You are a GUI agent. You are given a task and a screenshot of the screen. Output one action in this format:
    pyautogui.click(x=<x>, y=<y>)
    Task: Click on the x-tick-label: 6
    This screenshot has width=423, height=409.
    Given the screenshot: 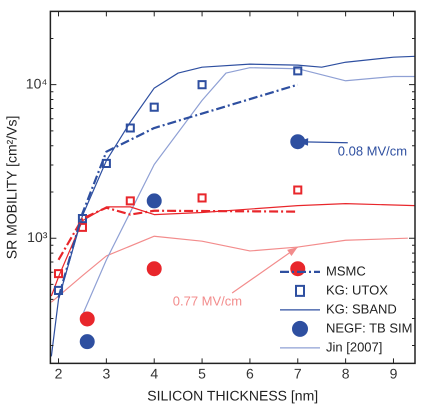 What is the action you would take?
    pyautogui.click(x=250, y=374)
    